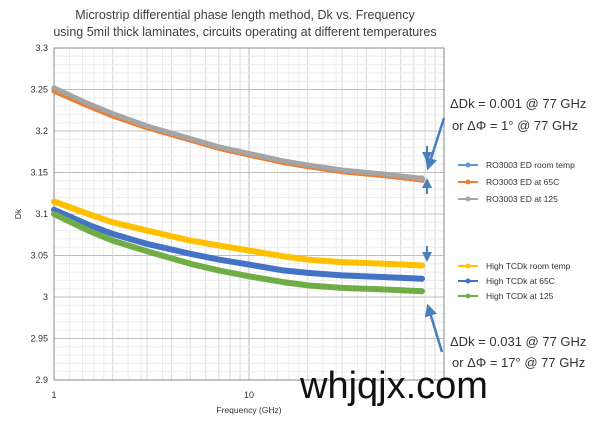 Image resolution: width=600 pixels, height=431 pixels. I want to click on x-tick-label: 10, so click(249, 395).